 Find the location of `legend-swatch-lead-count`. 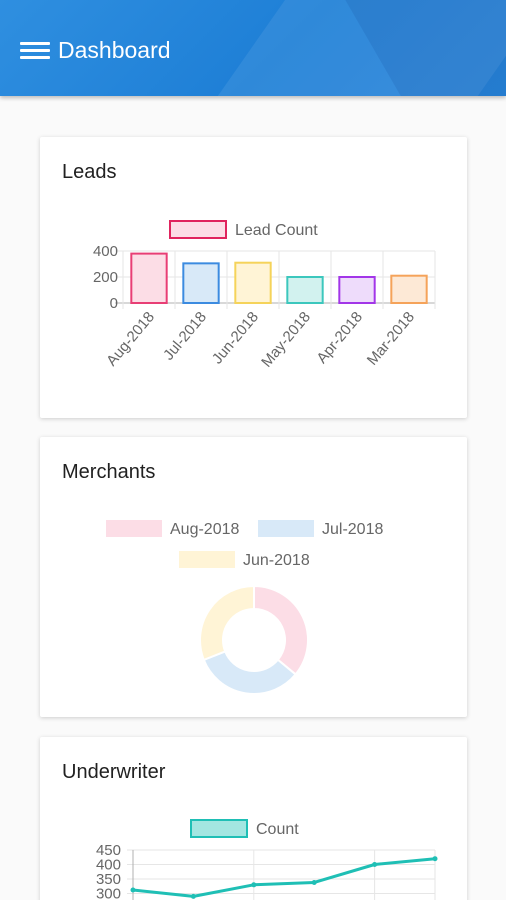

legend-swatch-lead-count is located at coordinates (198, 229).